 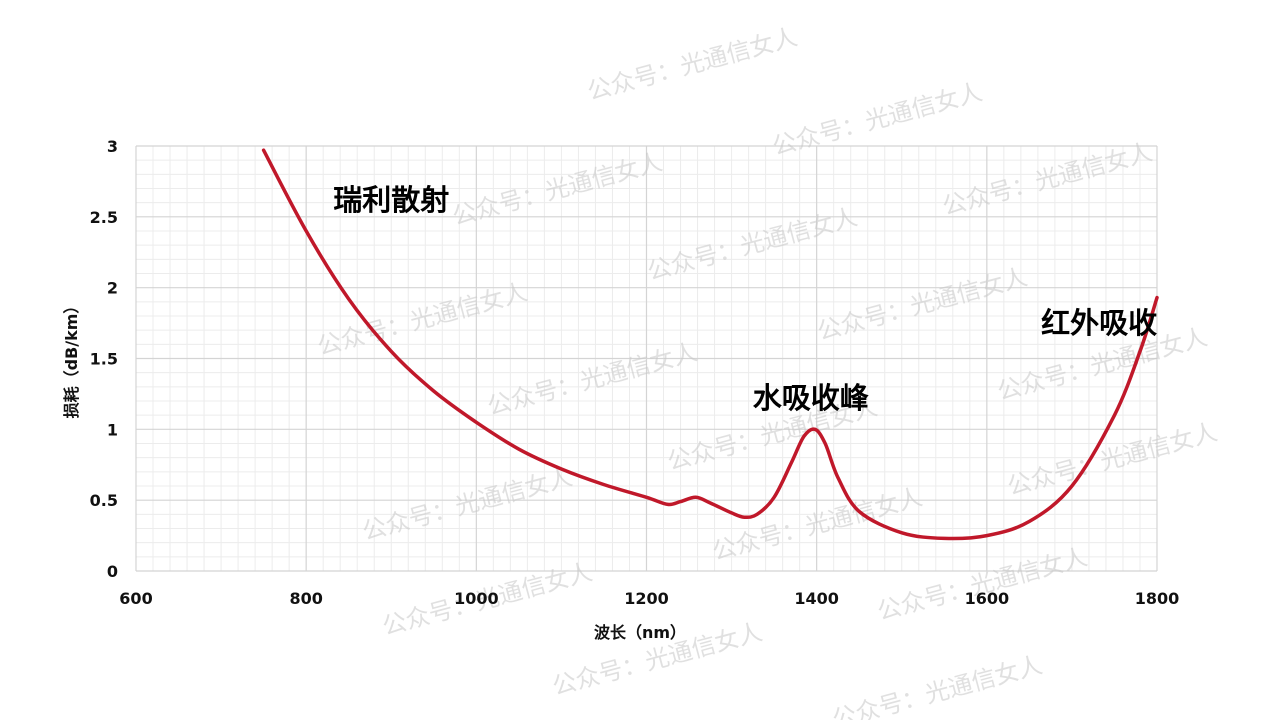 What do you see at coordinates (391, 200) in the screenshot?
I see `annotation-label: 瑞利散射` at bounding box center [391, 200].